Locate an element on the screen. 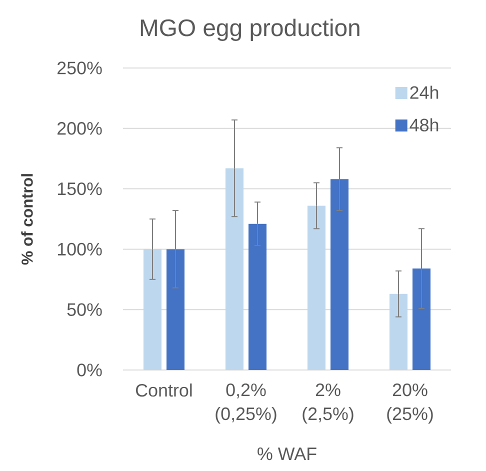  x-tick-label: 2% (2,5%) is located at coordinates (328, 404).